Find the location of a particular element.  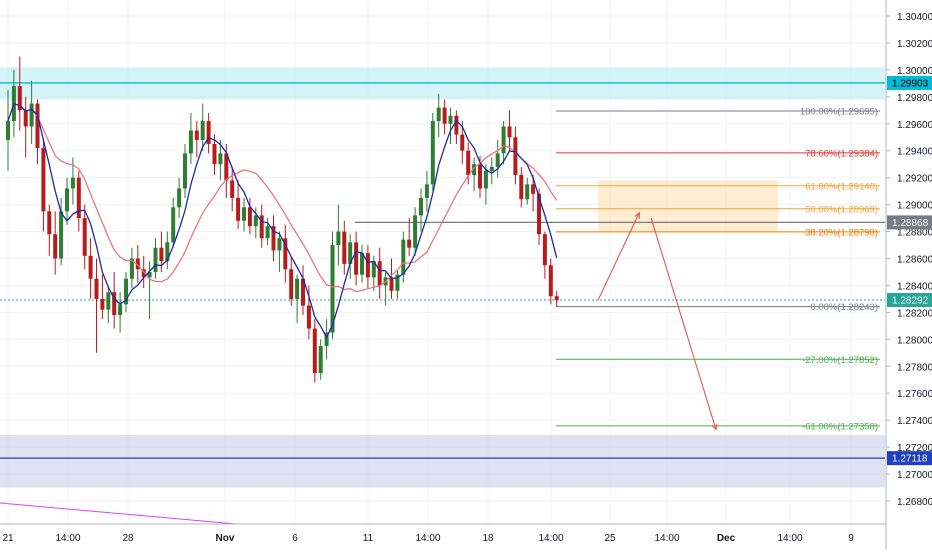

price-tick-label: 1.27400 is located at coordinates (914, 421).